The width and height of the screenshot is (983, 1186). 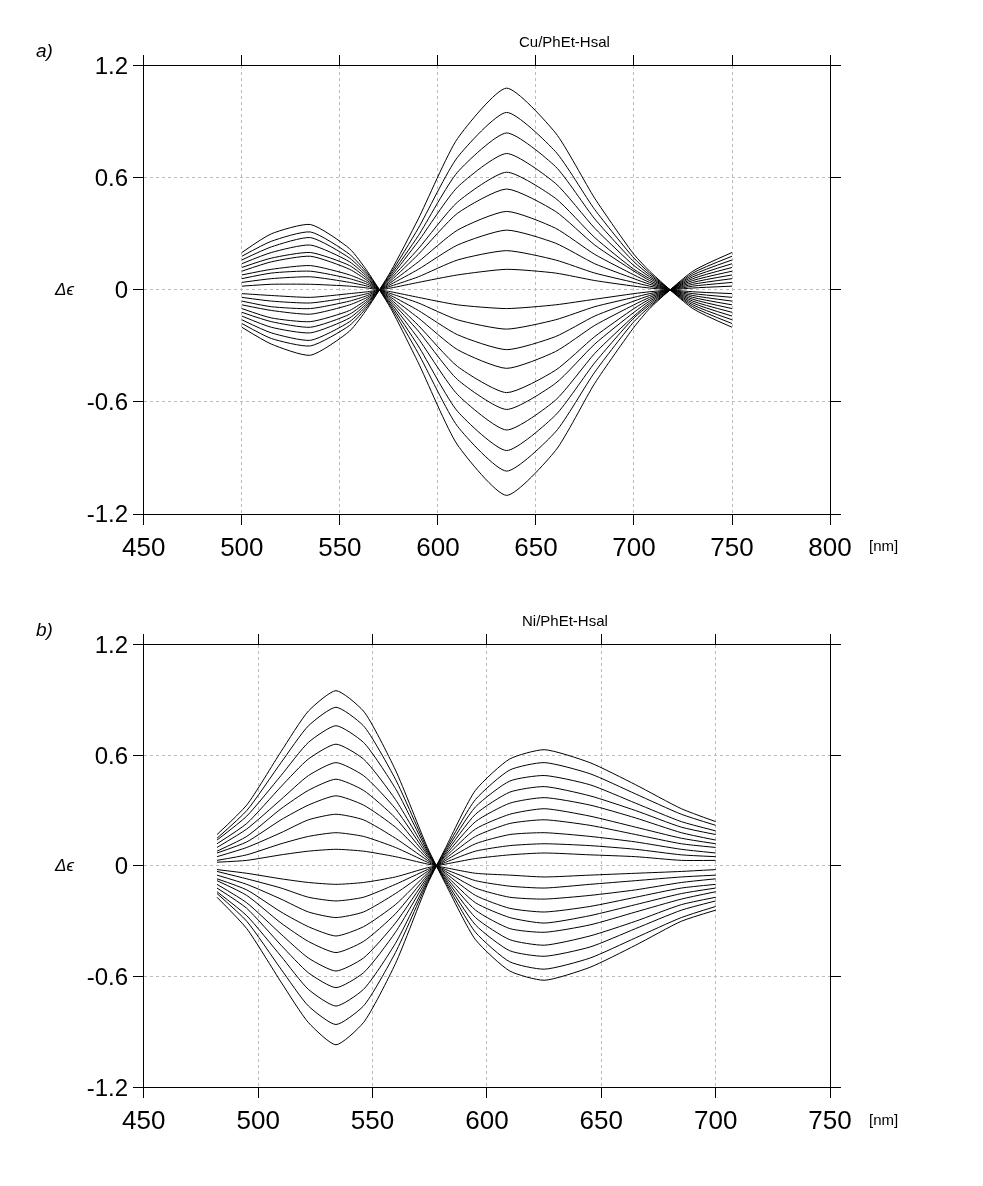 What do you see at coordinates (564, 41) in the screenshot?
I see `chart-title: Cu/PhEt-Hsal` at bounding box center [564, 41].